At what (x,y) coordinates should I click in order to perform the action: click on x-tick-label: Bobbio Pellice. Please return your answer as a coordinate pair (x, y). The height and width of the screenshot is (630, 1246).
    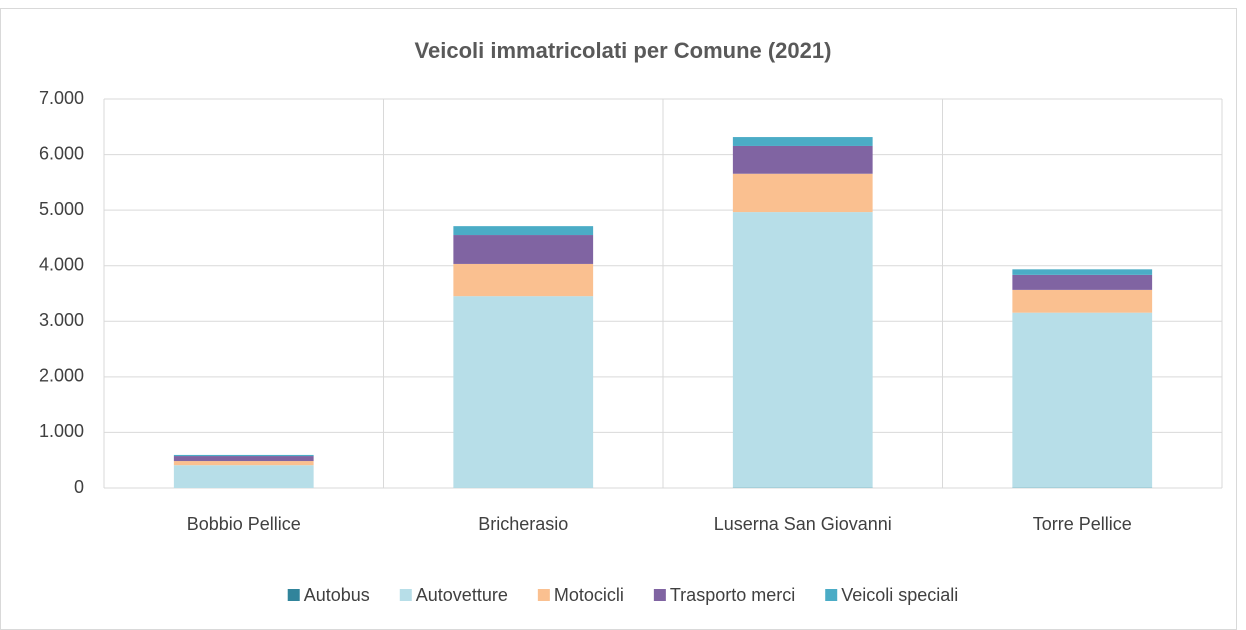
    Looking at the image, I should click on (244, 524).